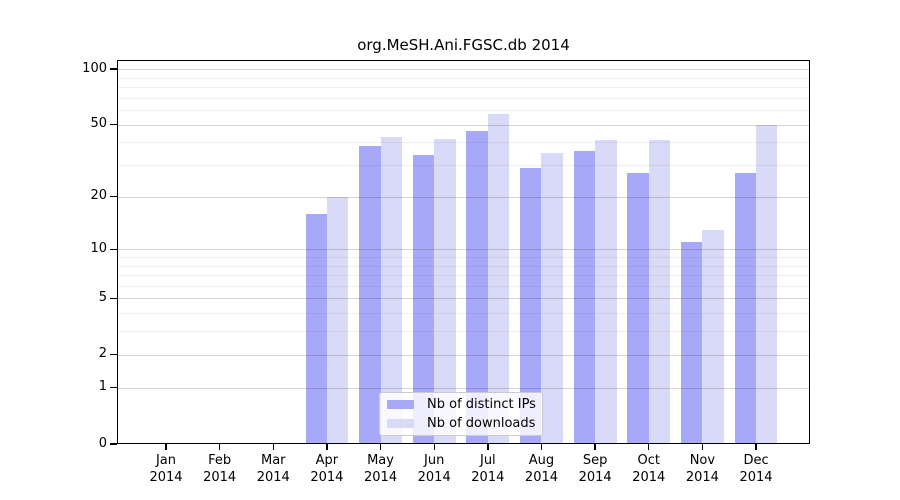  Describe the element at coordinates (327, 469) in the screenshot. I see `x-tick-label: Apr 2014` at that location.